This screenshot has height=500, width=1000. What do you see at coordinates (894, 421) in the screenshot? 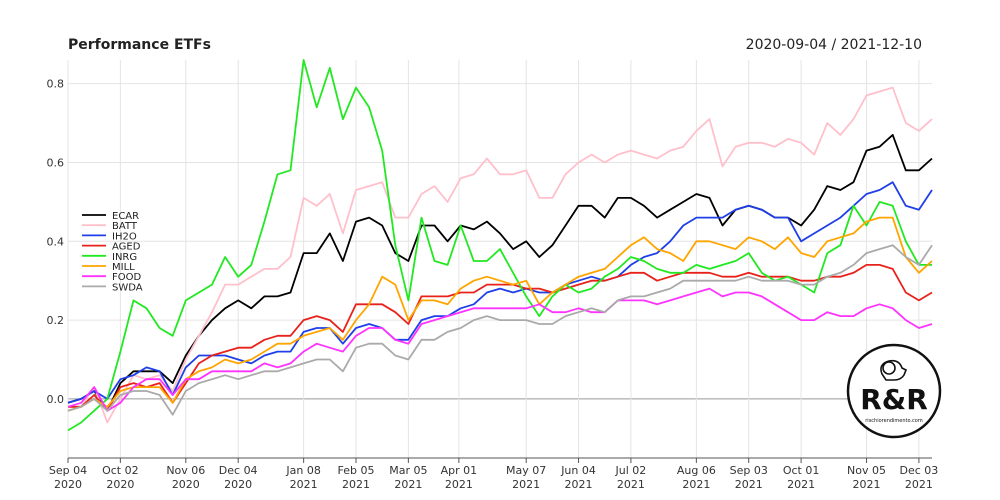
I see `logo-subtext: rischiorendimento.com` at bounding box center [894, 421].